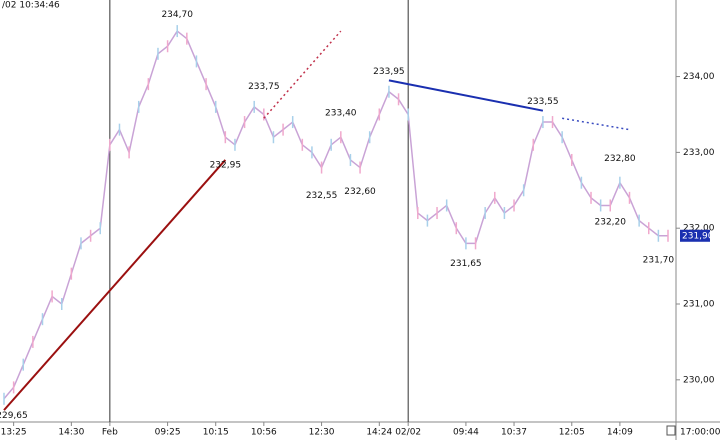  Describe the element at coordinates (14, 433) in the screenshot. I see `x-tick-label: 13:25` at that location.